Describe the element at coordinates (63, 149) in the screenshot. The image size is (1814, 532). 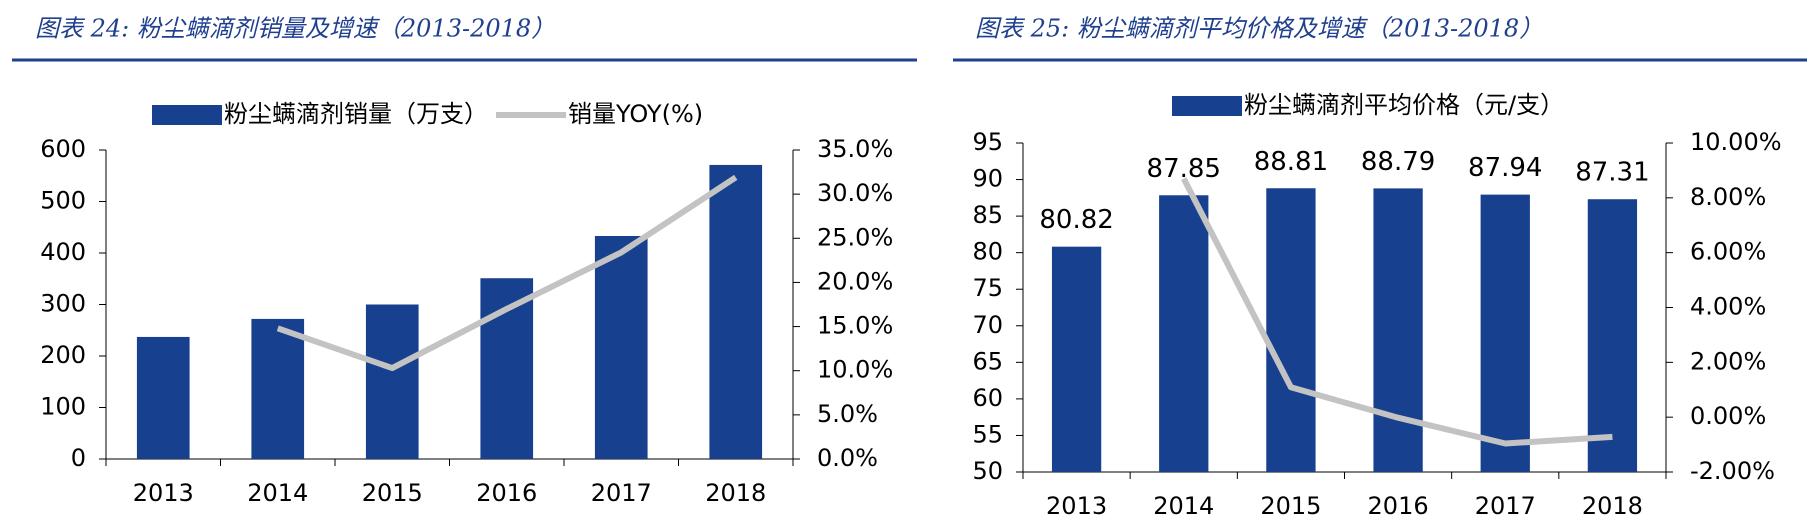
I see `y-tick-label: 600` at that location.